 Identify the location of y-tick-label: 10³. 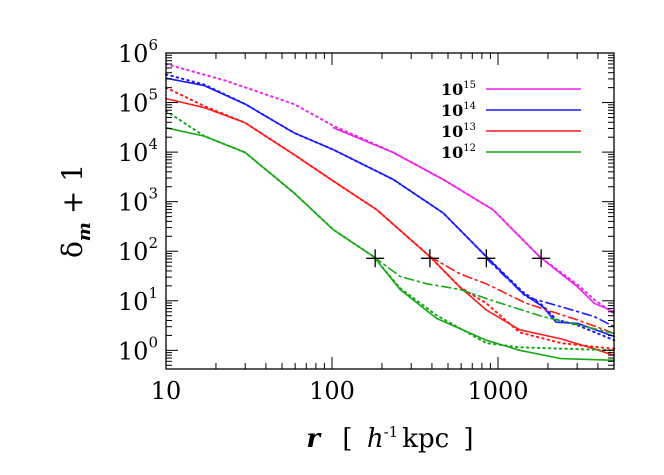
(138, 201).